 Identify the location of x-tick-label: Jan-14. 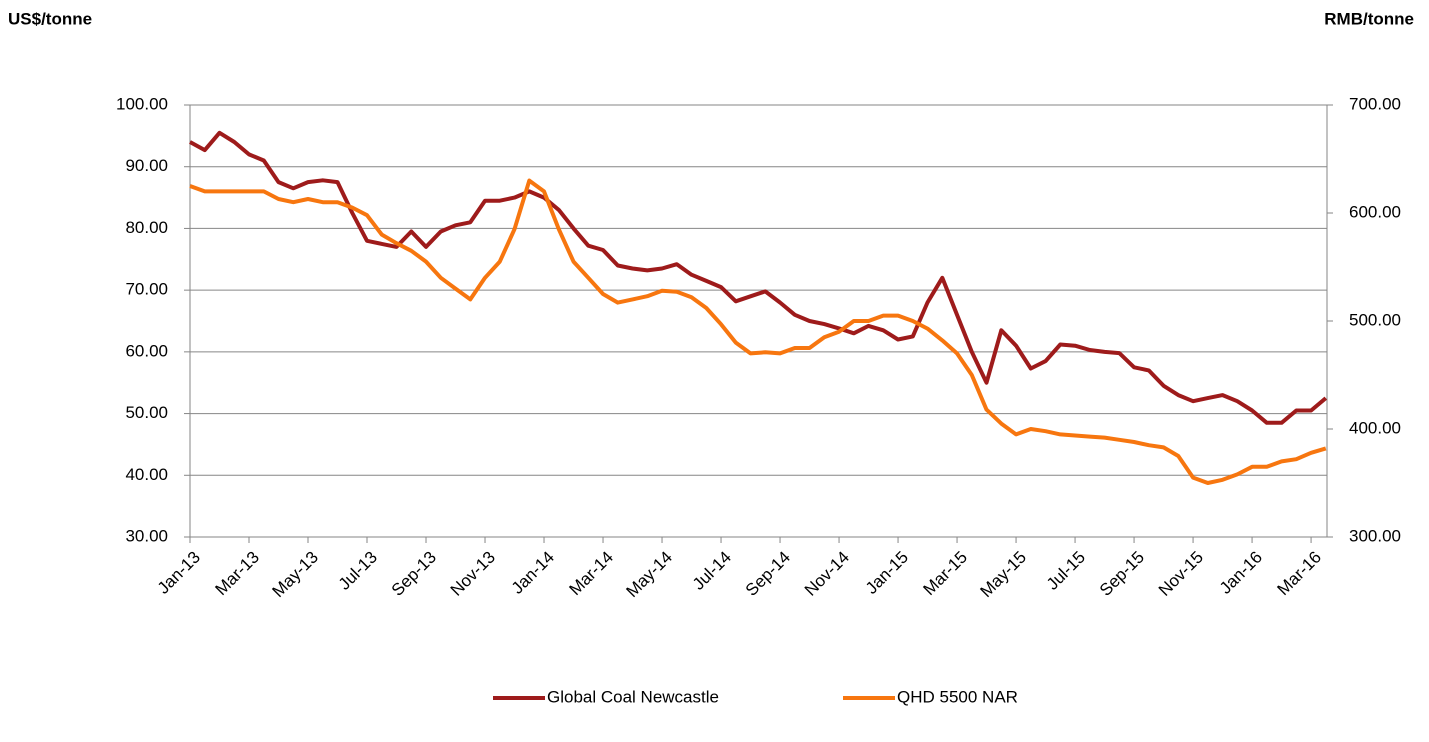
(533, 573).